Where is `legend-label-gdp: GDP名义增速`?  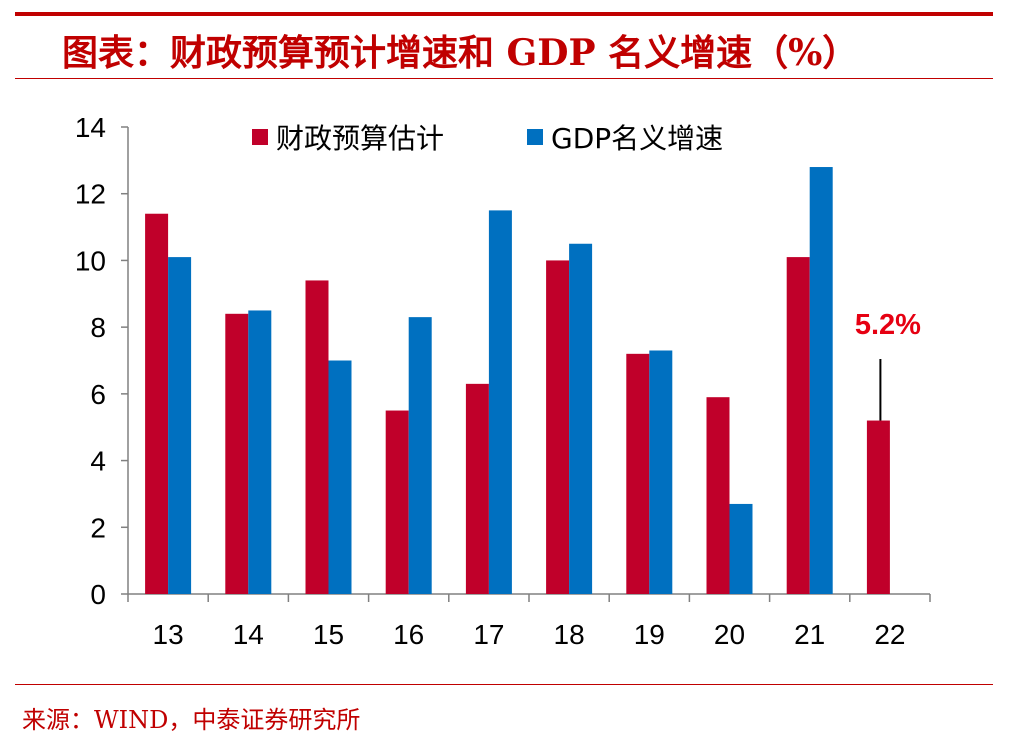 legend-label-gdp: GDP名义增速 is located at coordinates (637, 138).